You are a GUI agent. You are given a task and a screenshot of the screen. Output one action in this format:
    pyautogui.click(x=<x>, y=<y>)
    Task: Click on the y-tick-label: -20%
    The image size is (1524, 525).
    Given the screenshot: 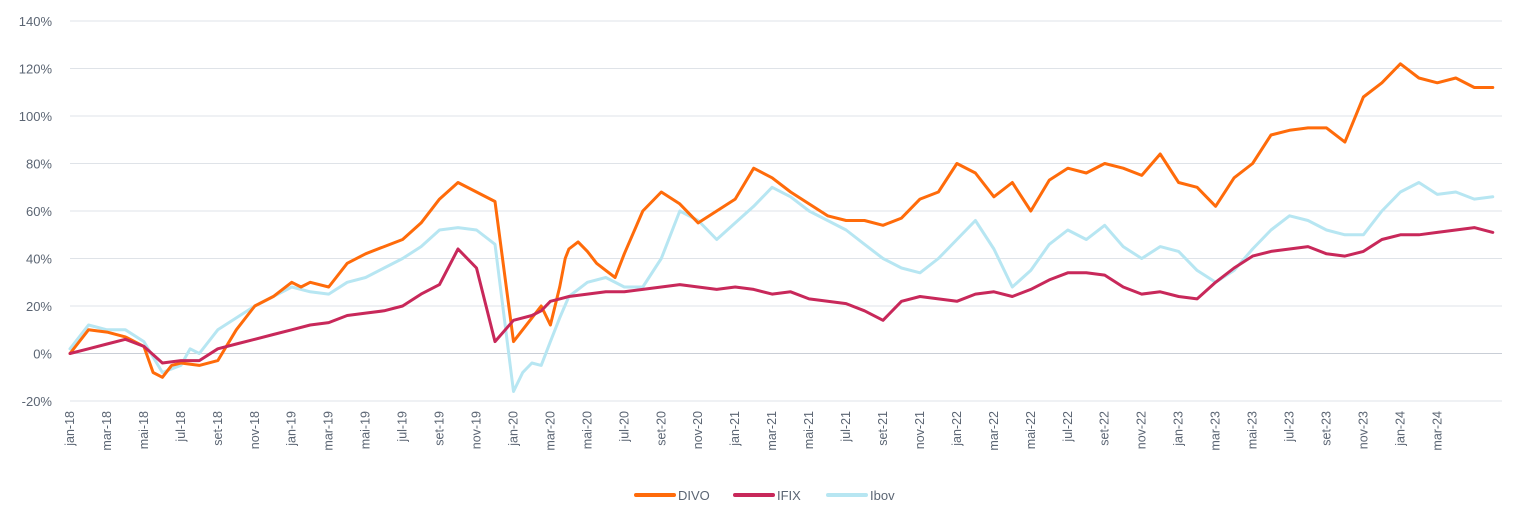 What is the action you would take?
    pyautogui.click(x=37, y=401)
    